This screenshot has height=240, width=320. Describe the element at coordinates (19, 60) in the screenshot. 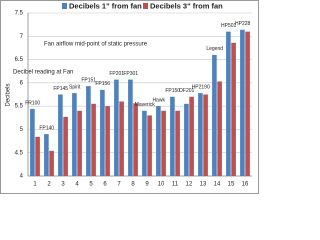

I see `y-tick-label: 6.5` at that location.